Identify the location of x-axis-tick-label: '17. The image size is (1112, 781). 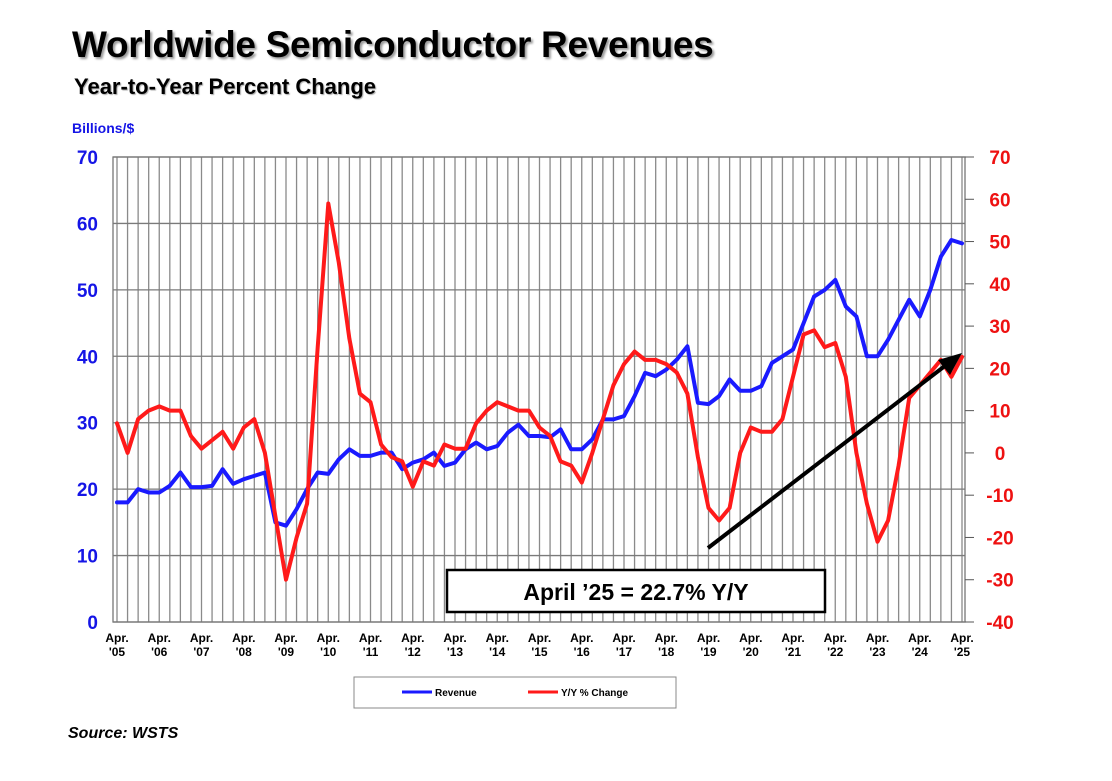
(624, 652).